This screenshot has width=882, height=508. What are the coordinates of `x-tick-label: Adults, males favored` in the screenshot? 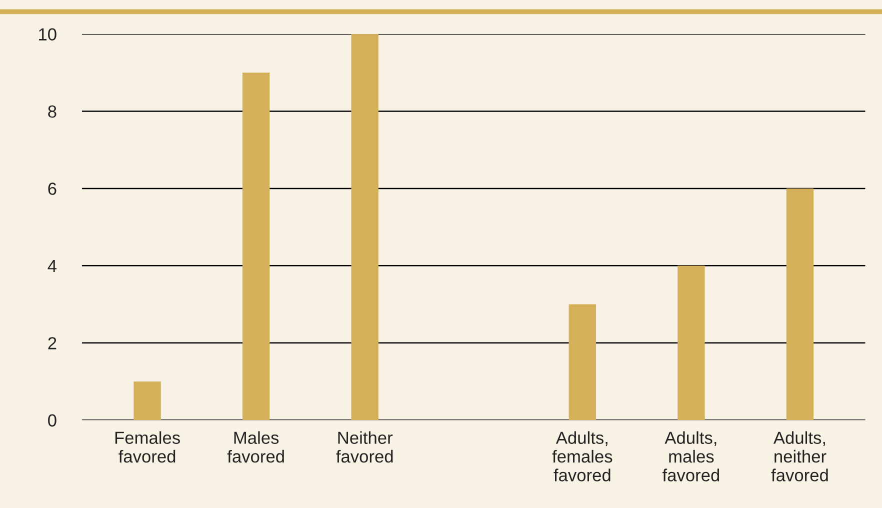 It's located at (691, 456).